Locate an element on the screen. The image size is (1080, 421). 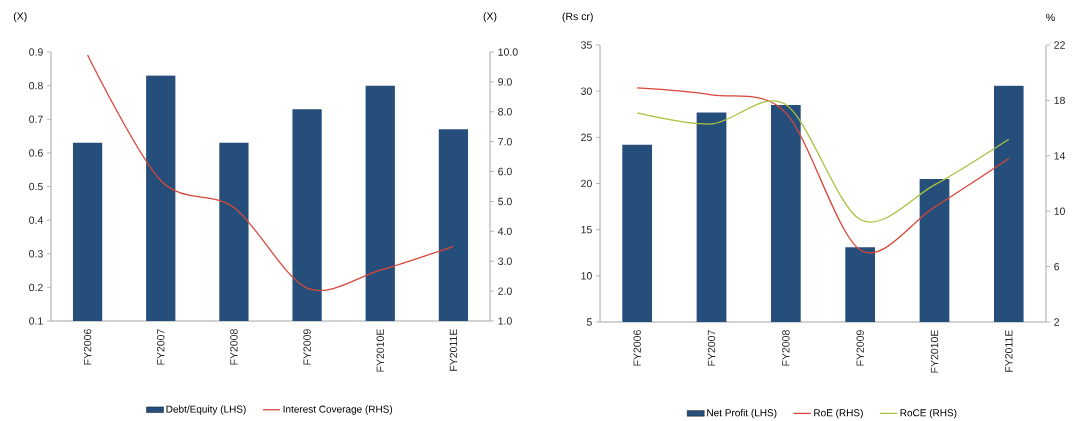
y2-tick-label: 7.0 is located at coordinates (505, 141).